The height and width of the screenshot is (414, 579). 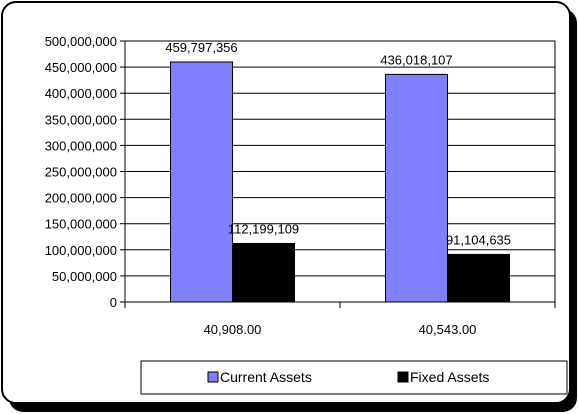 I want to click on legend: Current Assets Fixed Assets, so click(x=354, y=377).